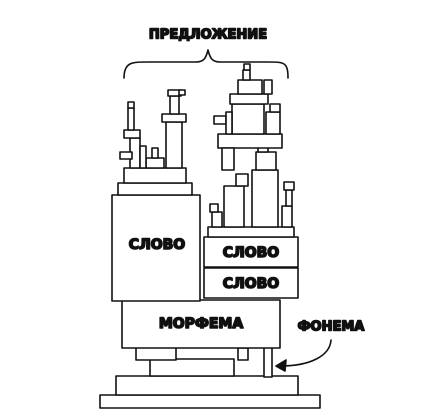 The height and width of the screenshot is (419, 448). What do you see at coordinates (251, 150) in the screenshot?
I see `right-tower` at bounding box center [251, 150].